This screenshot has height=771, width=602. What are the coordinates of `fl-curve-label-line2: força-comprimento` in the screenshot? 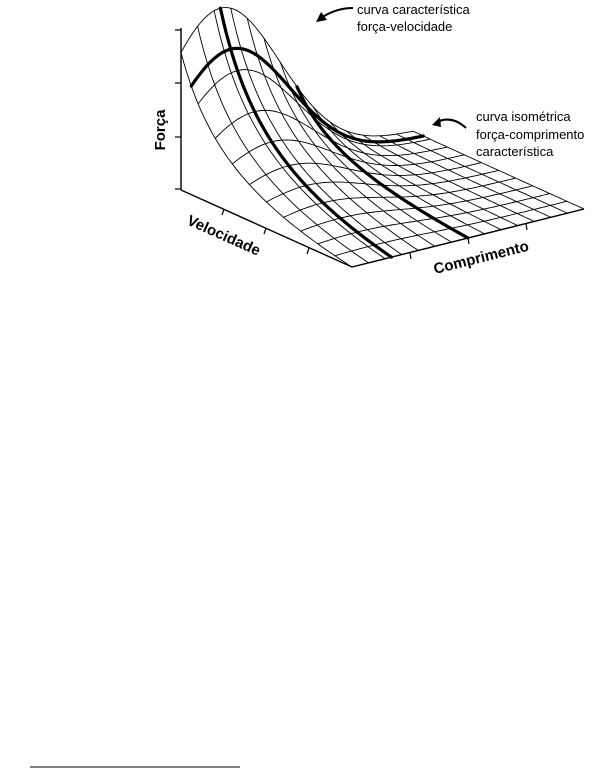 It's located at (530, 134).